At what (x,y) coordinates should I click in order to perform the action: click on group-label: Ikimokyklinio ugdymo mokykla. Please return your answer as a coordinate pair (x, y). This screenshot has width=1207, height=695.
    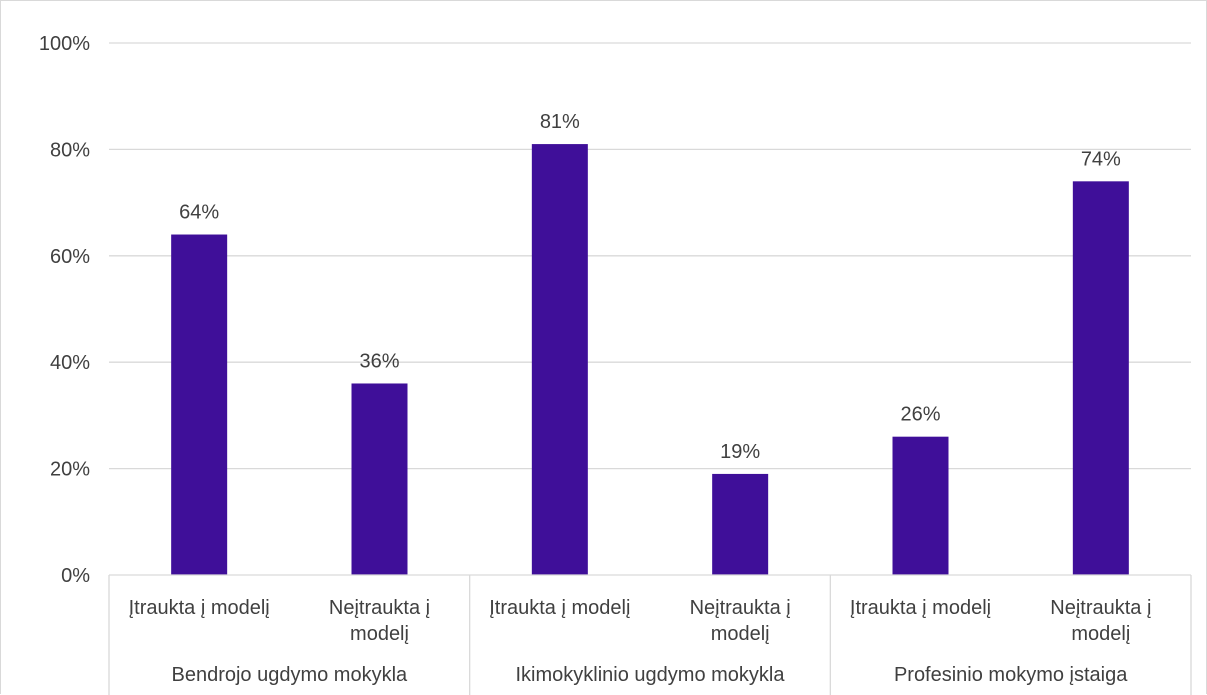
    Looking at the image, I should click on (651, 675).